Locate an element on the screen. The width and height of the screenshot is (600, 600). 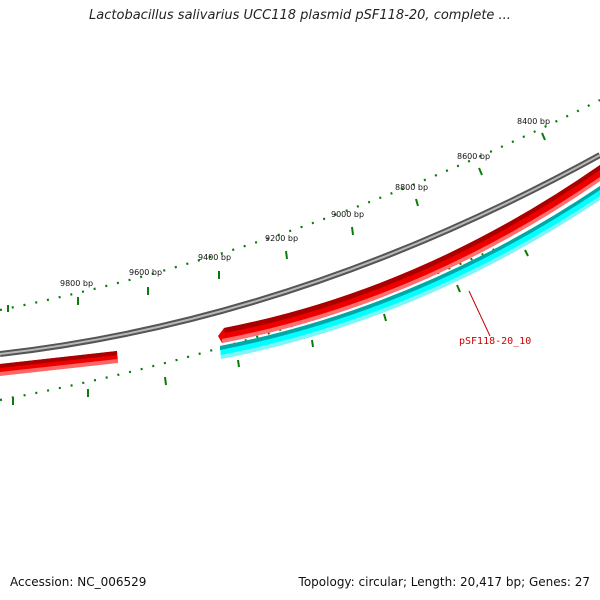
scale-label-9200: 9200 bp is located at coordinates (281, 238).